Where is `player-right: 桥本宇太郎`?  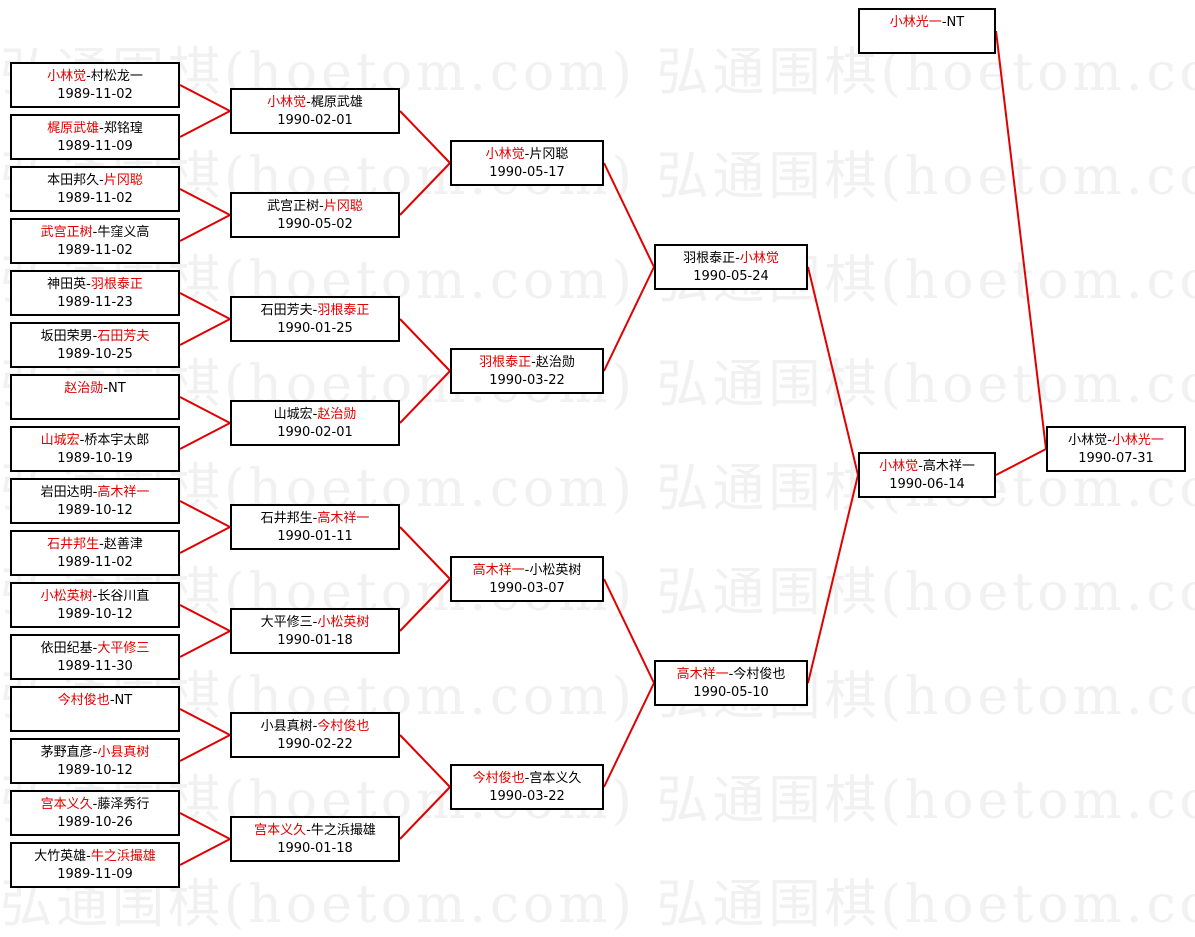 player-right: 桥本宇太郎 is located at coordinates (117, 440).